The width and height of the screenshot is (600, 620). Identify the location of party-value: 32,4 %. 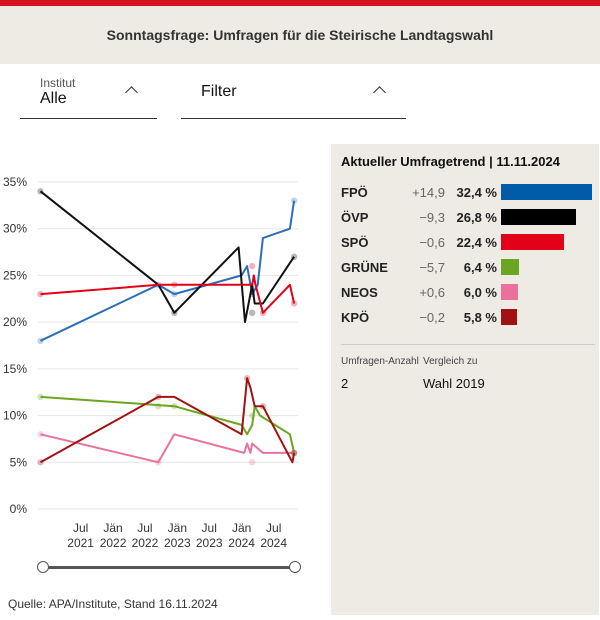
(476, 192).